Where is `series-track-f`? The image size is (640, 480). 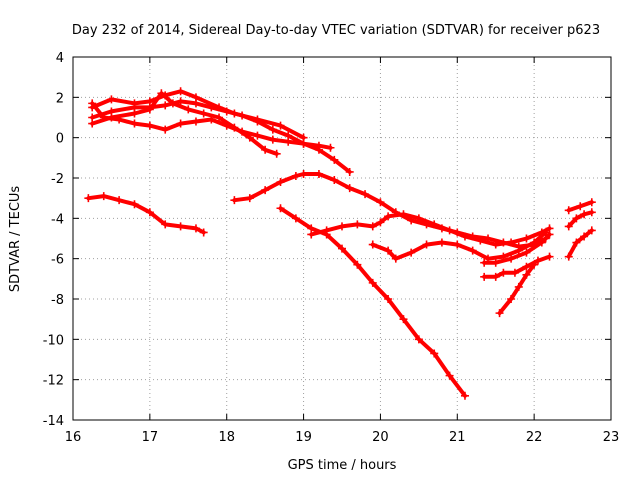 series-track-f is located at coordinates (390, 210).